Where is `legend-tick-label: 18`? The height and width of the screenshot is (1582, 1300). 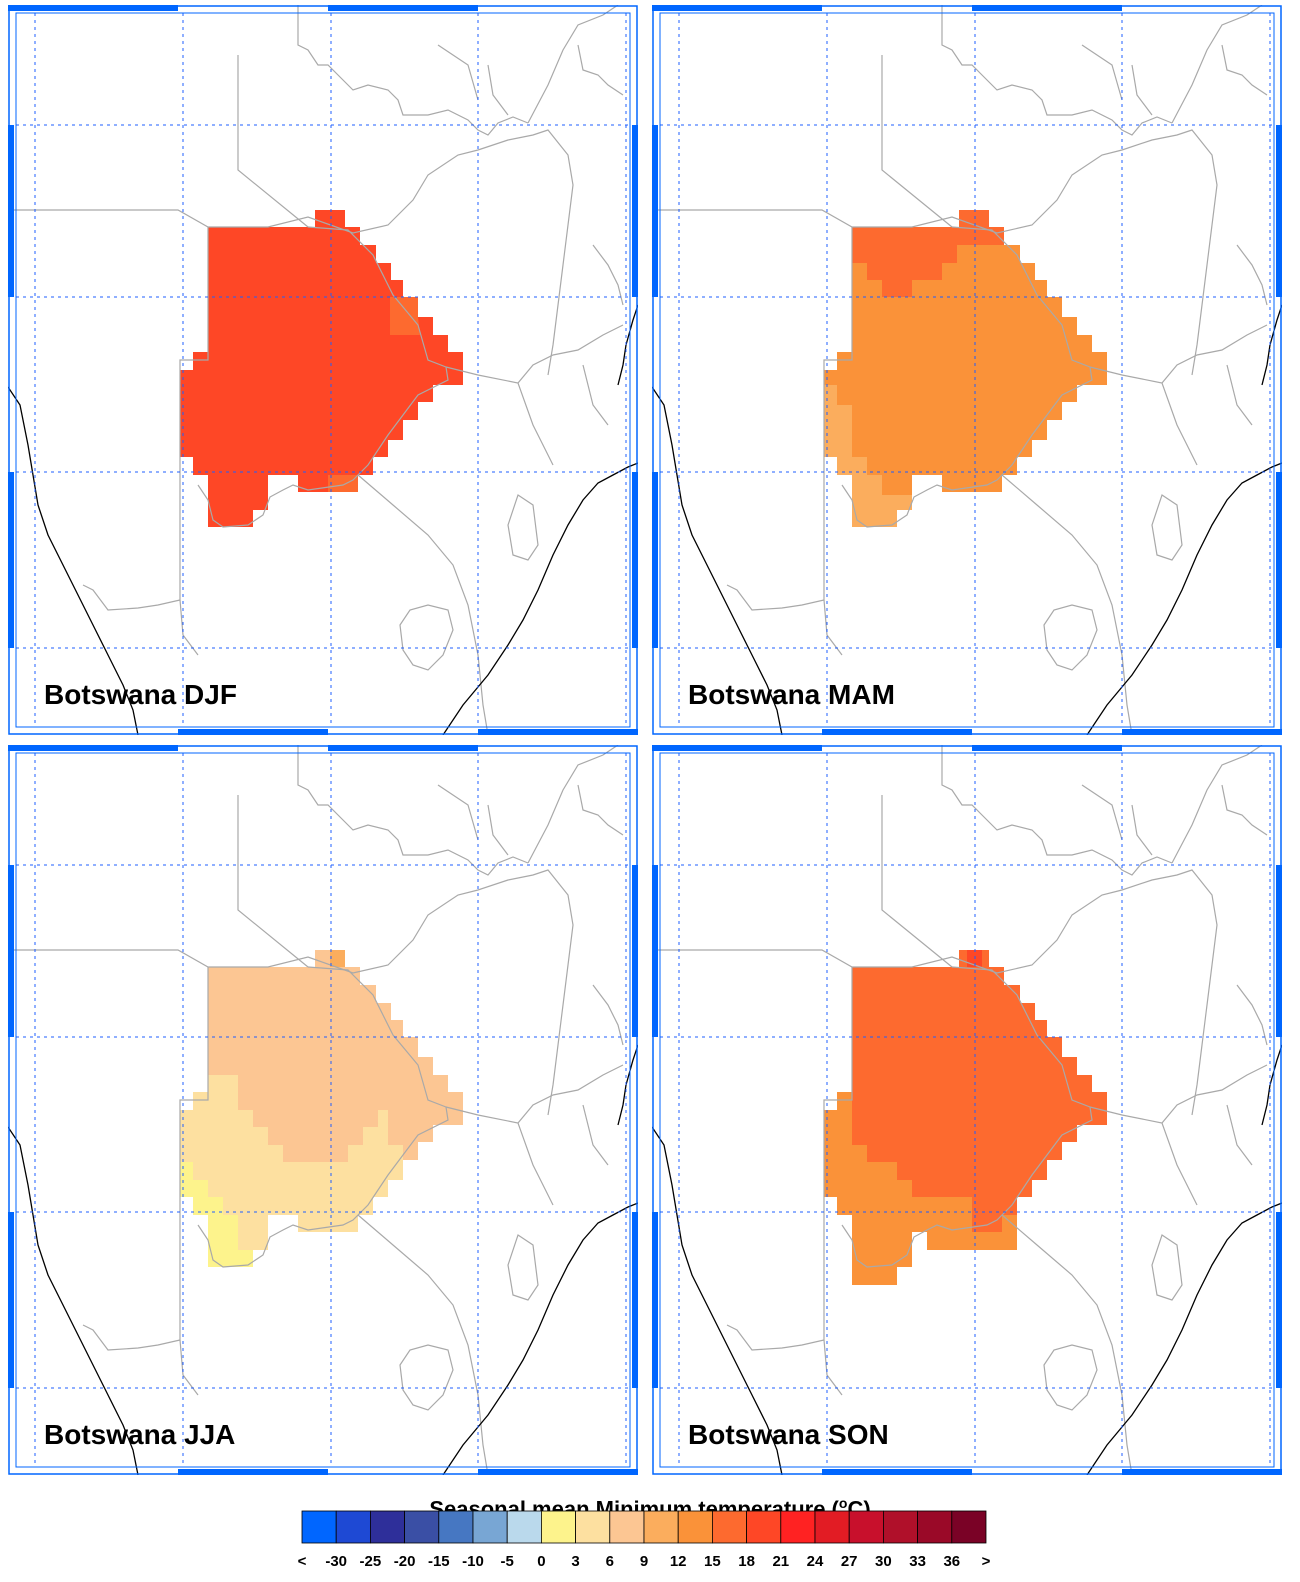
legend-tick-label: 18 is located at coordinates (746, 1561).